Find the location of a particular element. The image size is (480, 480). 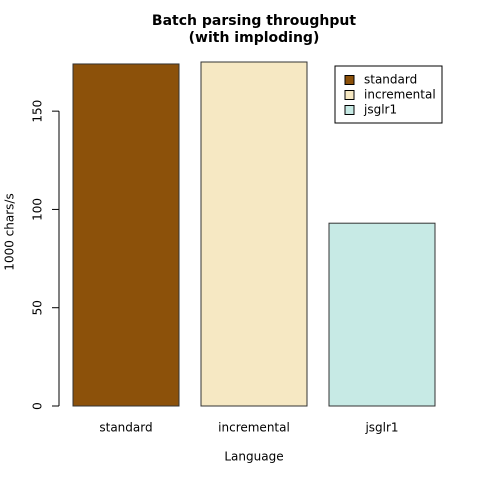

legend-label: jsglr1 is located at coordinates (380, 110).